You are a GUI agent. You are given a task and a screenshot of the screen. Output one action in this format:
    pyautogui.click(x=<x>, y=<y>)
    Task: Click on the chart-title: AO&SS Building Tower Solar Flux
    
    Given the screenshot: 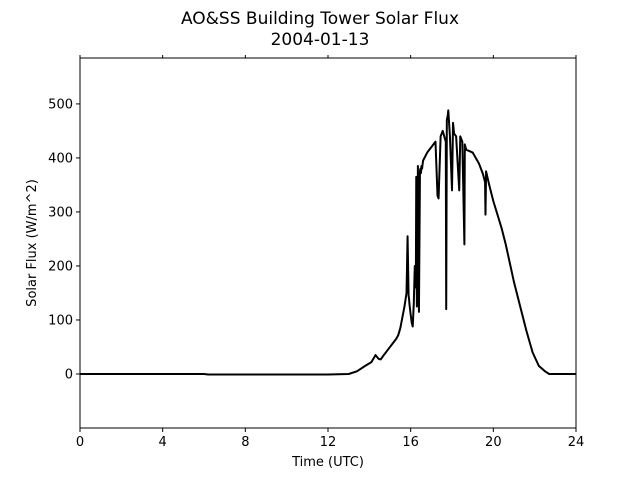 What is the action you would take?
    pyautogui.click(x=320, y=19)
    